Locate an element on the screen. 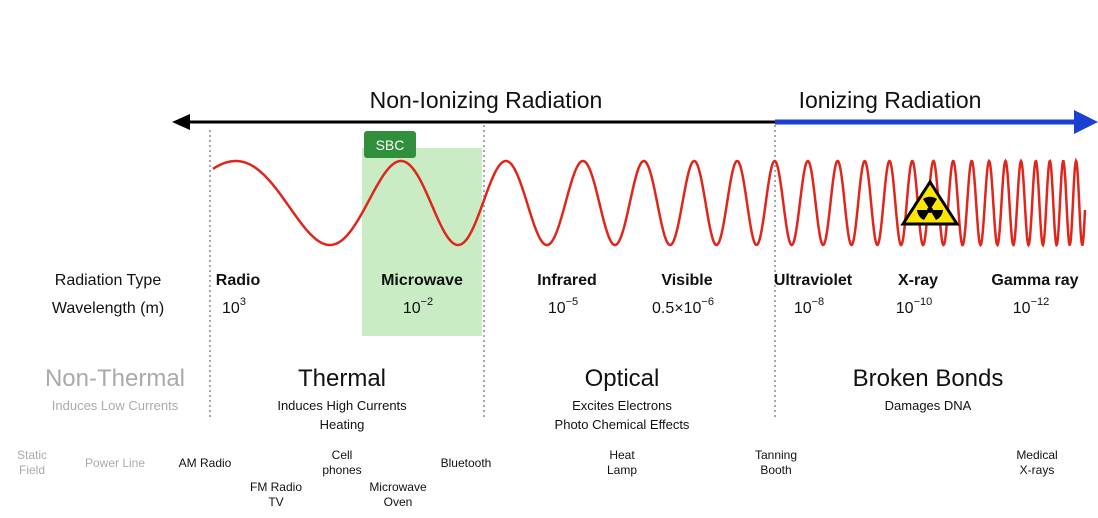 The image size is (1098, 518). source-label: Bluetooth is located at coordinates (466, 463).